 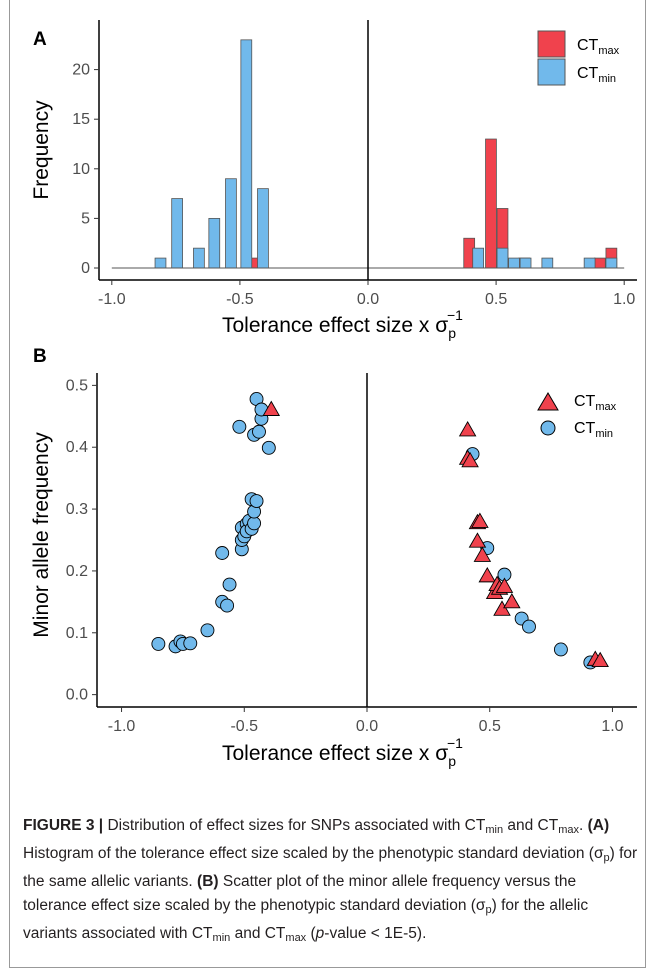 I want to click on legend-a-ctmin-swatch, so click(x=551, y=72).